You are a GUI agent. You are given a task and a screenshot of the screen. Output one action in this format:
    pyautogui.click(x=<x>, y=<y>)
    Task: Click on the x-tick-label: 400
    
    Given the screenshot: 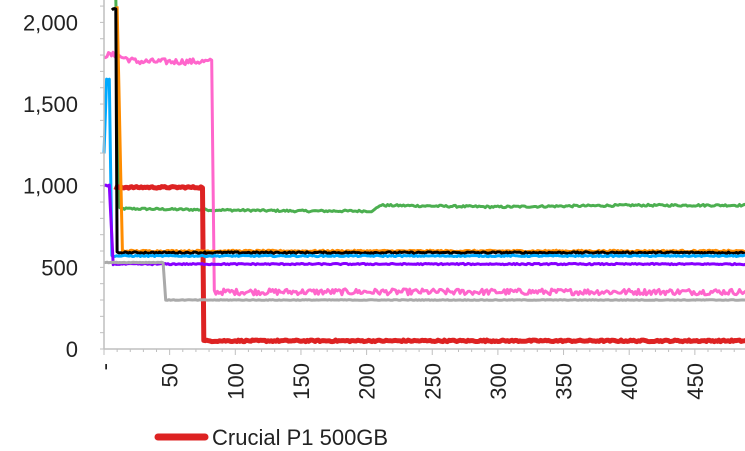 What is the action you would take?
    pyautogui.click(x=629, y=381)
    